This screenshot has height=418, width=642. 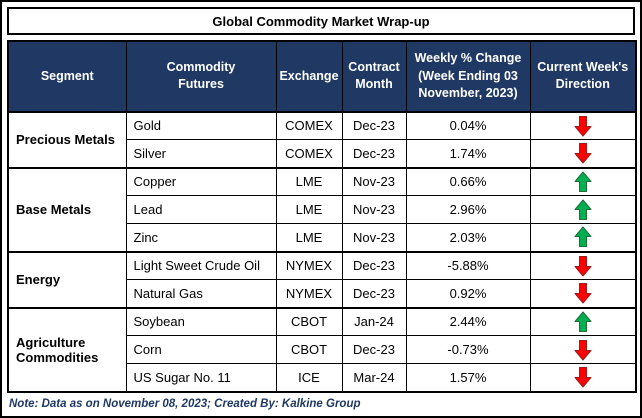 What do you see at coordinates (374, 377) in the screenshot?
I see `contract-month-cell: Mar-24` at bounding box center [374, 377].